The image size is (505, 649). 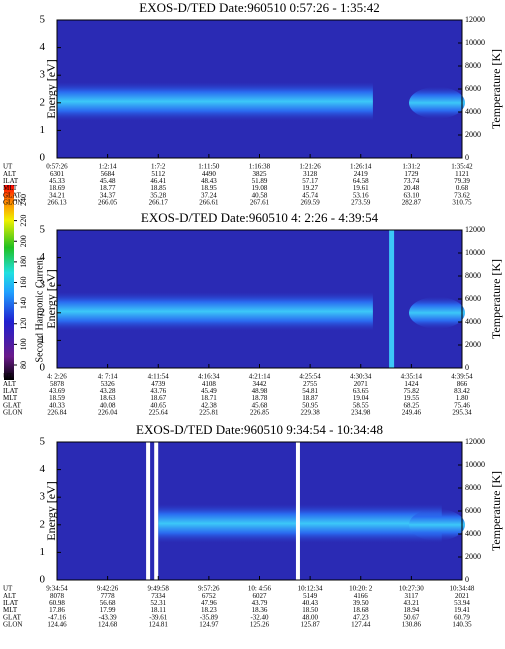 What do you see at coordinates (361, 617) in the screenshot?
I see `table-cell: 47.23` at bounding box center [361, 617].